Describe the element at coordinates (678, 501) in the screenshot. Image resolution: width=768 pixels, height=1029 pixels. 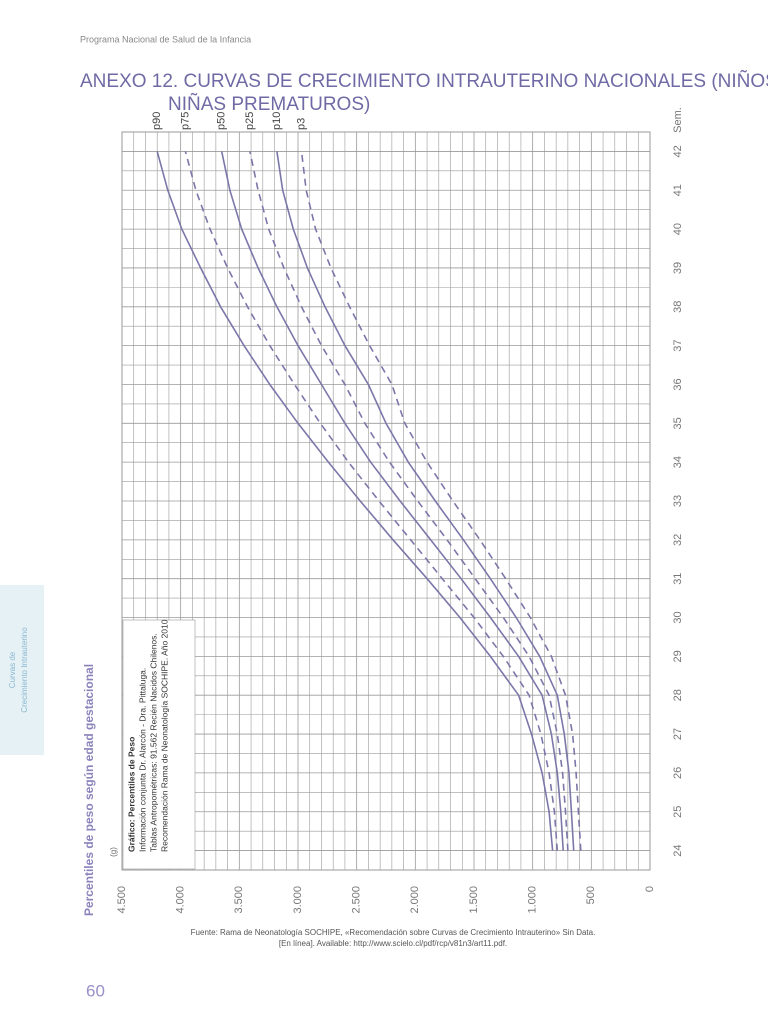
I see `x-tick-label: 33` at that location.